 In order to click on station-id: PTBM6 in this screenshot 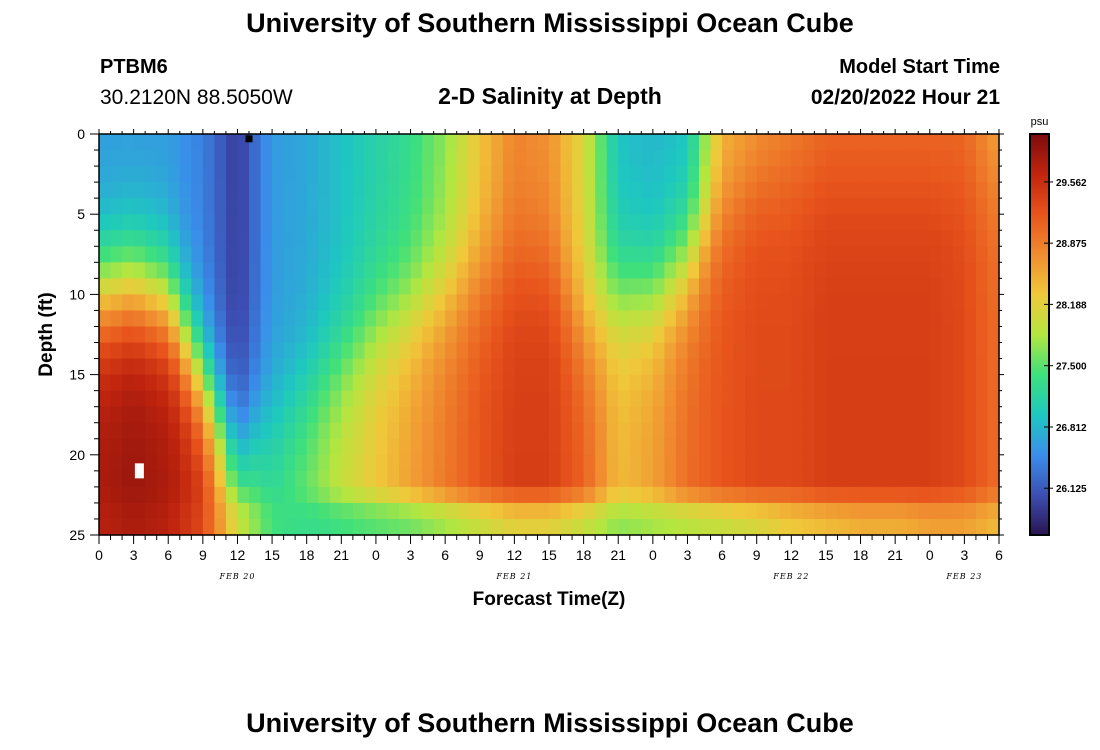, I will do `click(134, 67)`.